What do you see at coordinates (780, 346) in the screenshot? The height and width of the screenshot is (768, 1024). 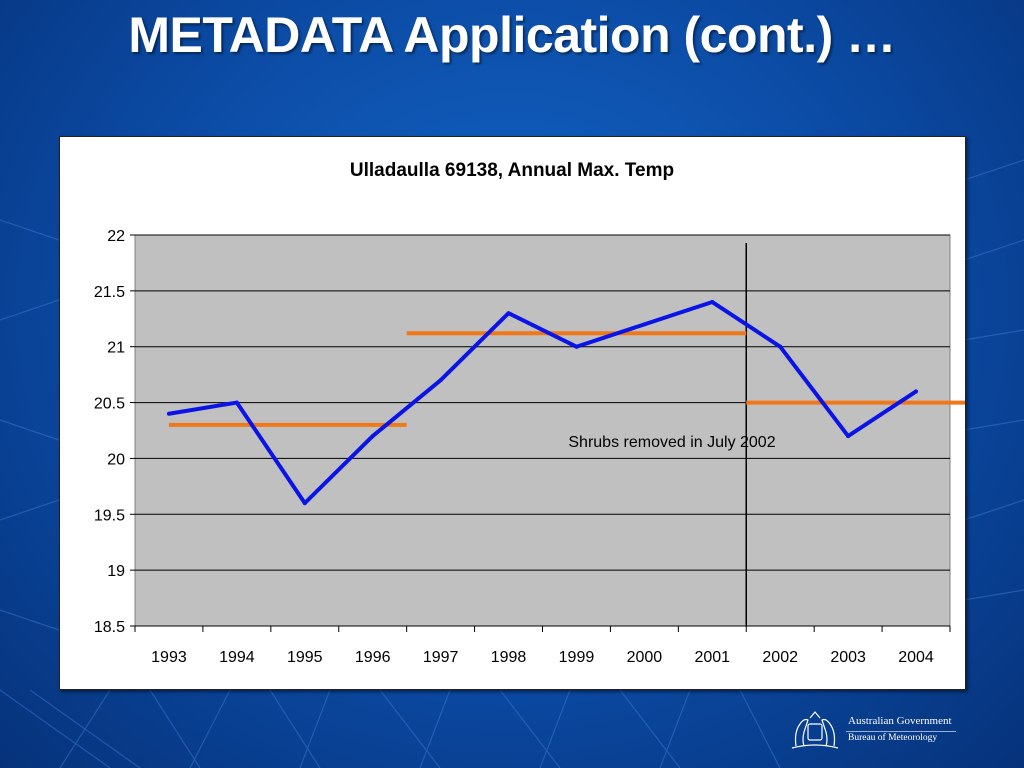 I see `data-point-2002` at bounding box center [780, 346].